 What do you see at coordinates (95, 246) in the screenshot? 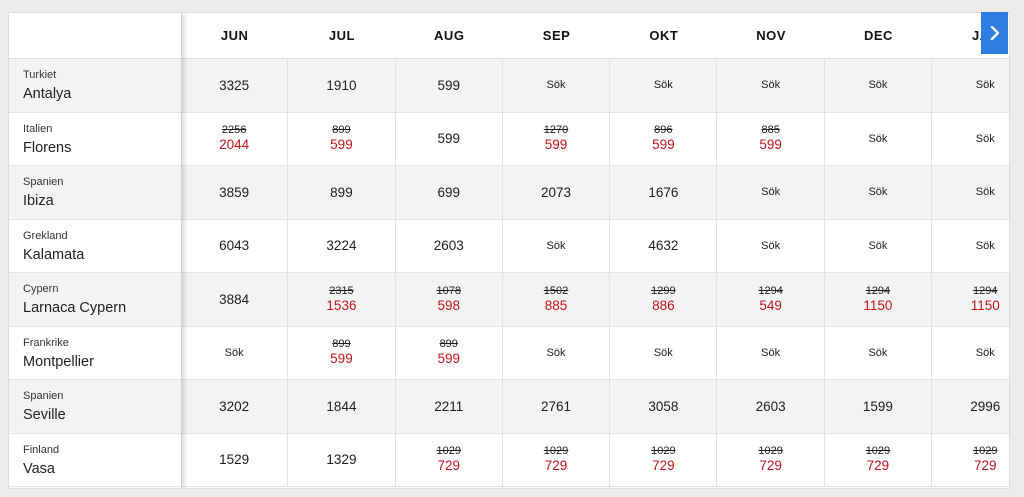
I see `destination-row: Grekland Kalamata` at bounding box center [95, 246].